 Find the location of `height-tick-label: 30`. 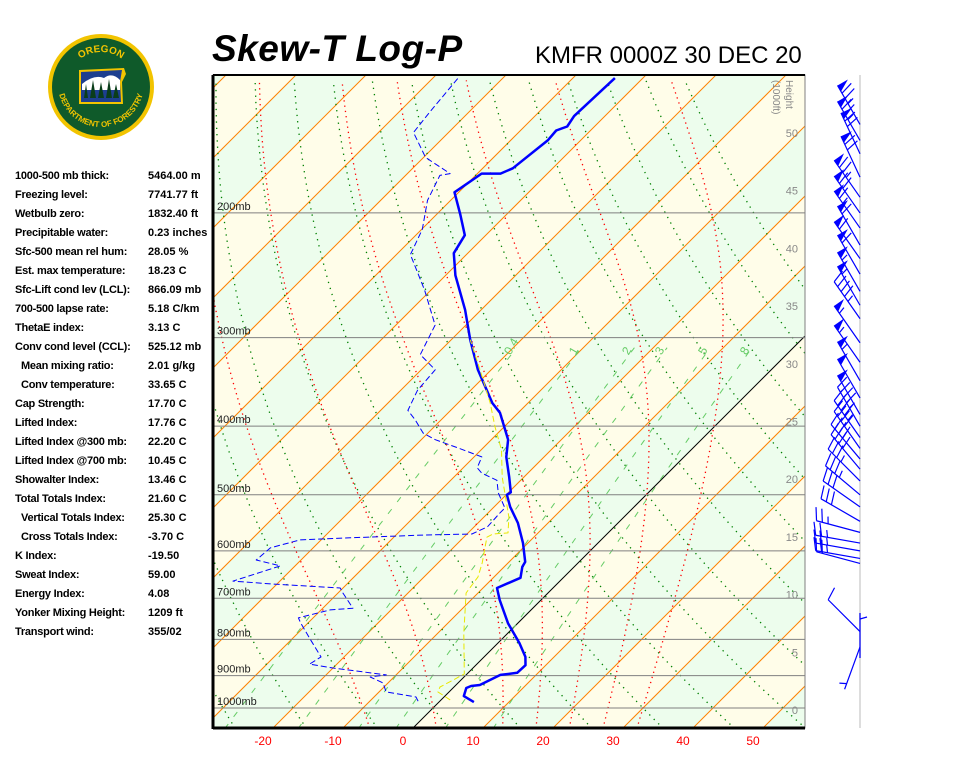

height-tick-label: 30 is located at coordinates (792, 365).